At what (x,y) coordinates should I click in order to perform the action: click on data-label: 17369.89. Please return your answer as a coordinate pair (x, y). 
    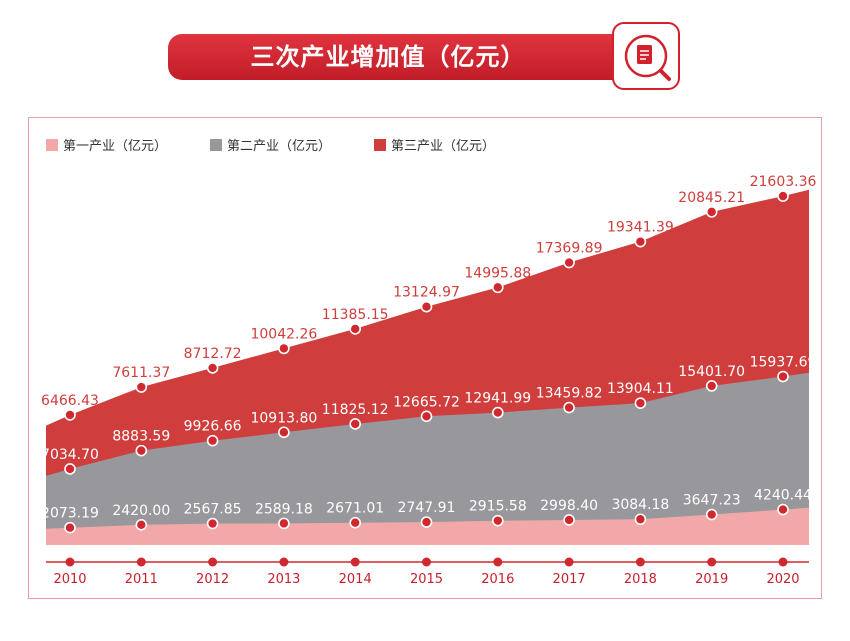
    Looking at the image, I should click on (569, 249).